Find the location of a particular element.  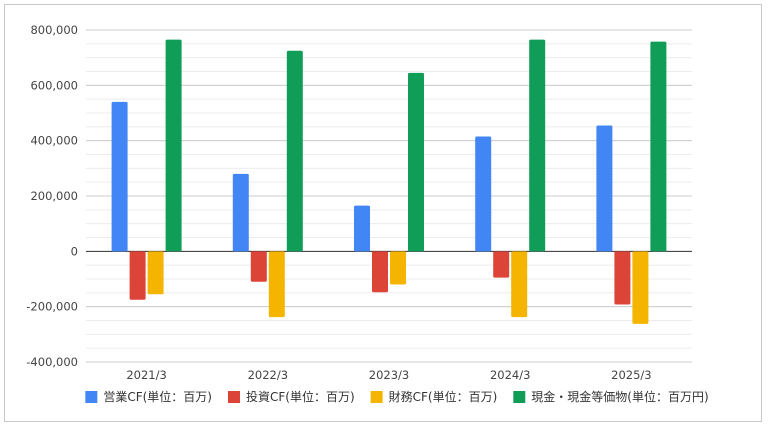

x-axis: 2021/3 2022/3 2023/3 2024/3 2025/3 is located at coordinates (388, 375).